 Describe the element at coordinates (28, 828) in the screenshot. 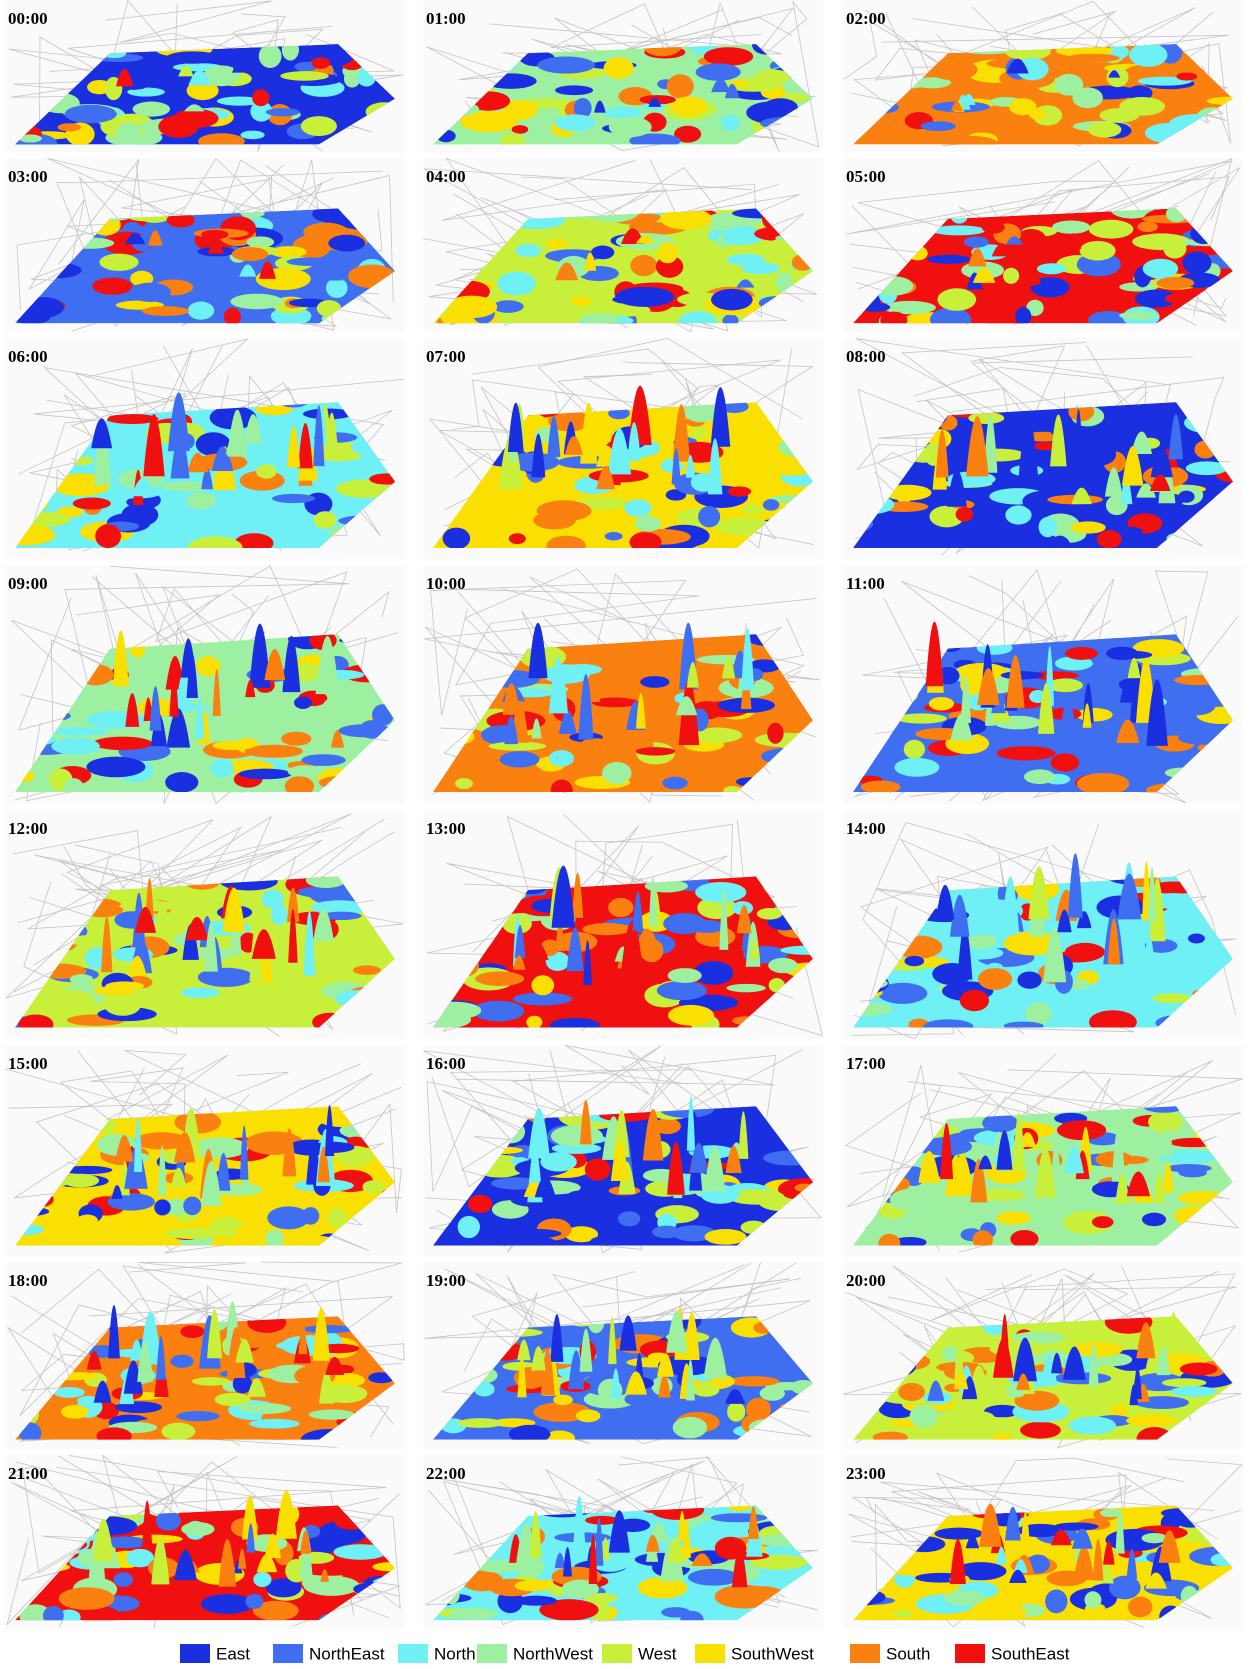

I see `panel-label: 12:00` at that location.